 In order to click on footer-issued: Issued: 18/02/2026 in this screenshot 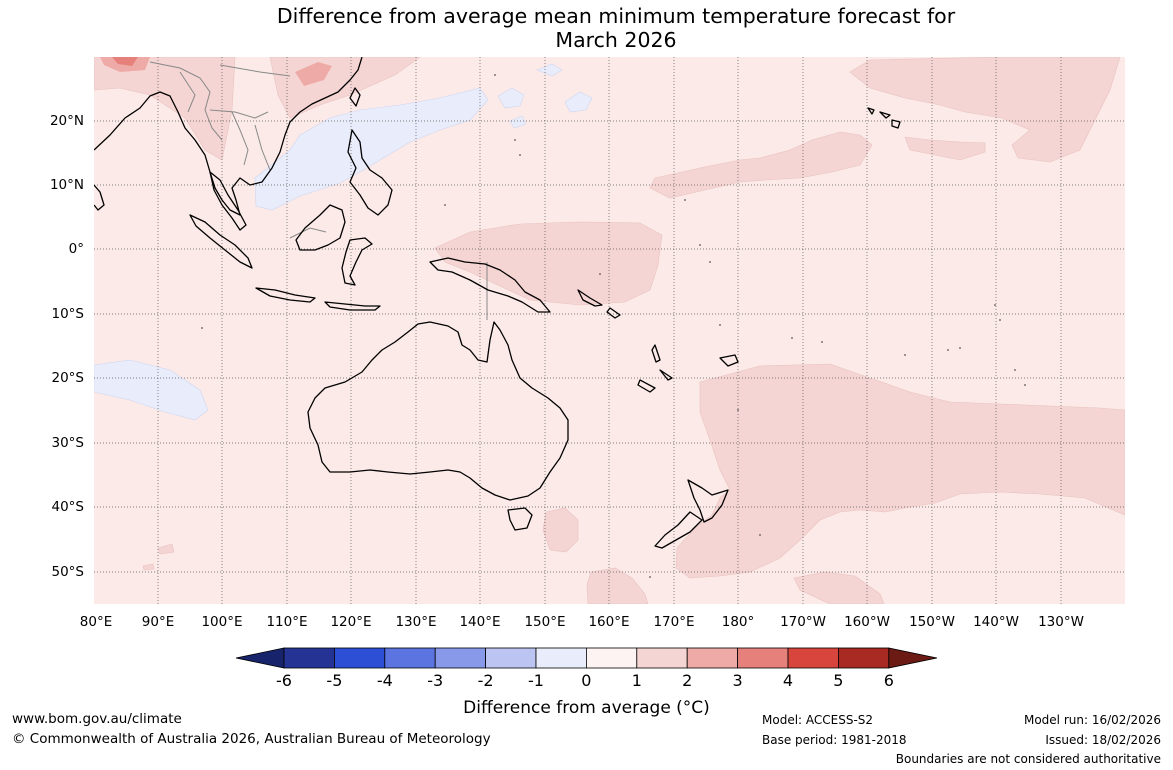, I will do `click(1103, 740)`.